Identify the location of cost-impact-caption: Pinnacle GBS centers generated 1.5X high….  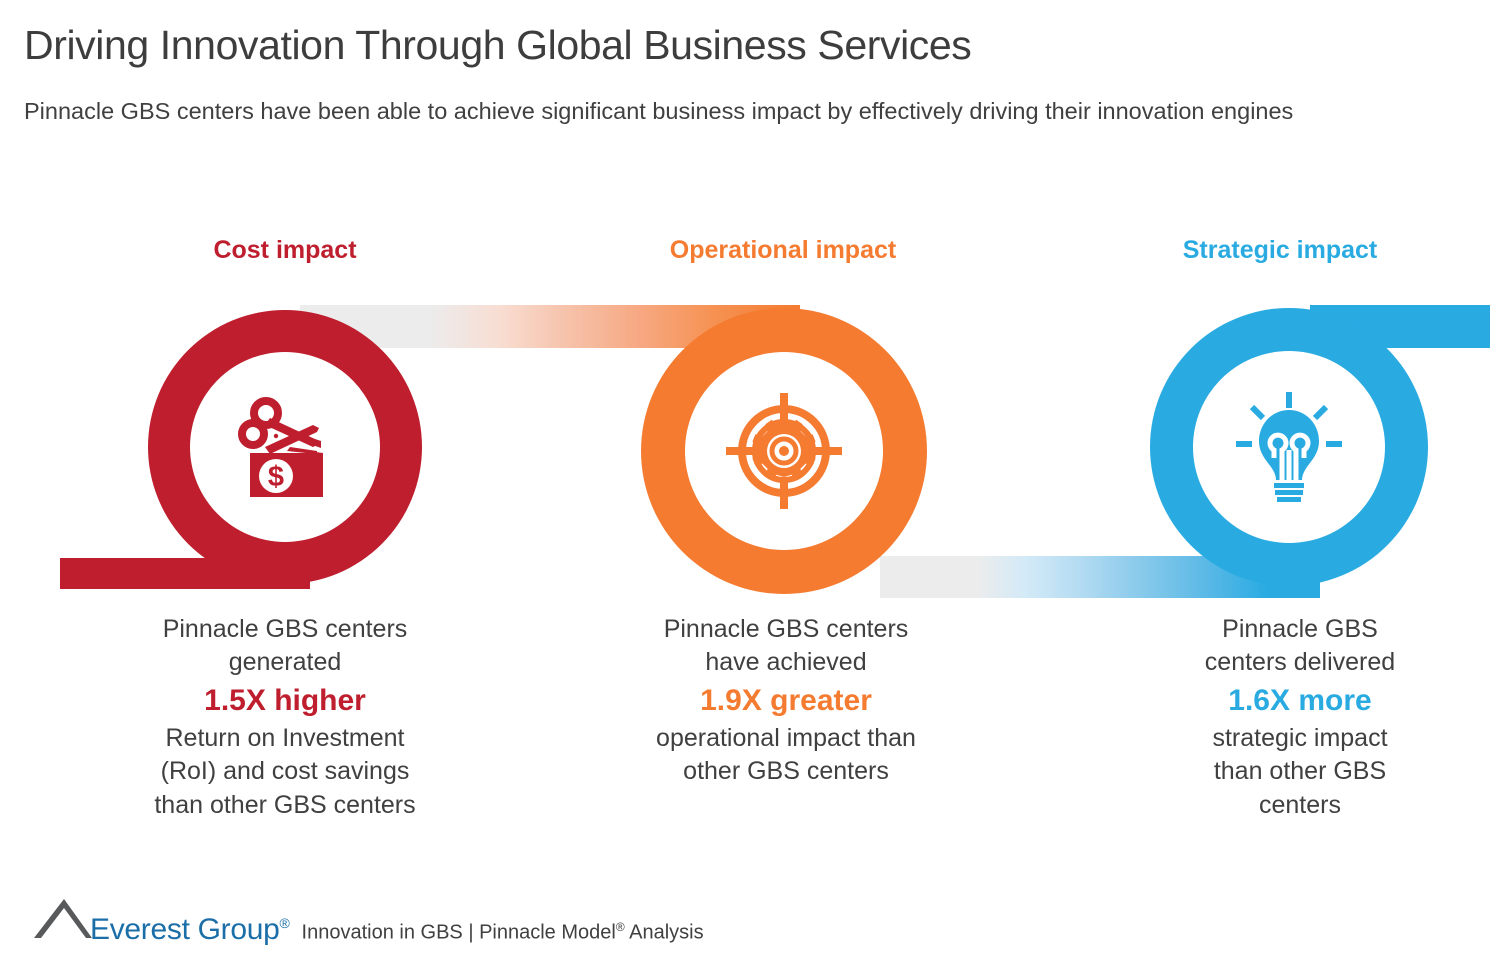
(285, 717).